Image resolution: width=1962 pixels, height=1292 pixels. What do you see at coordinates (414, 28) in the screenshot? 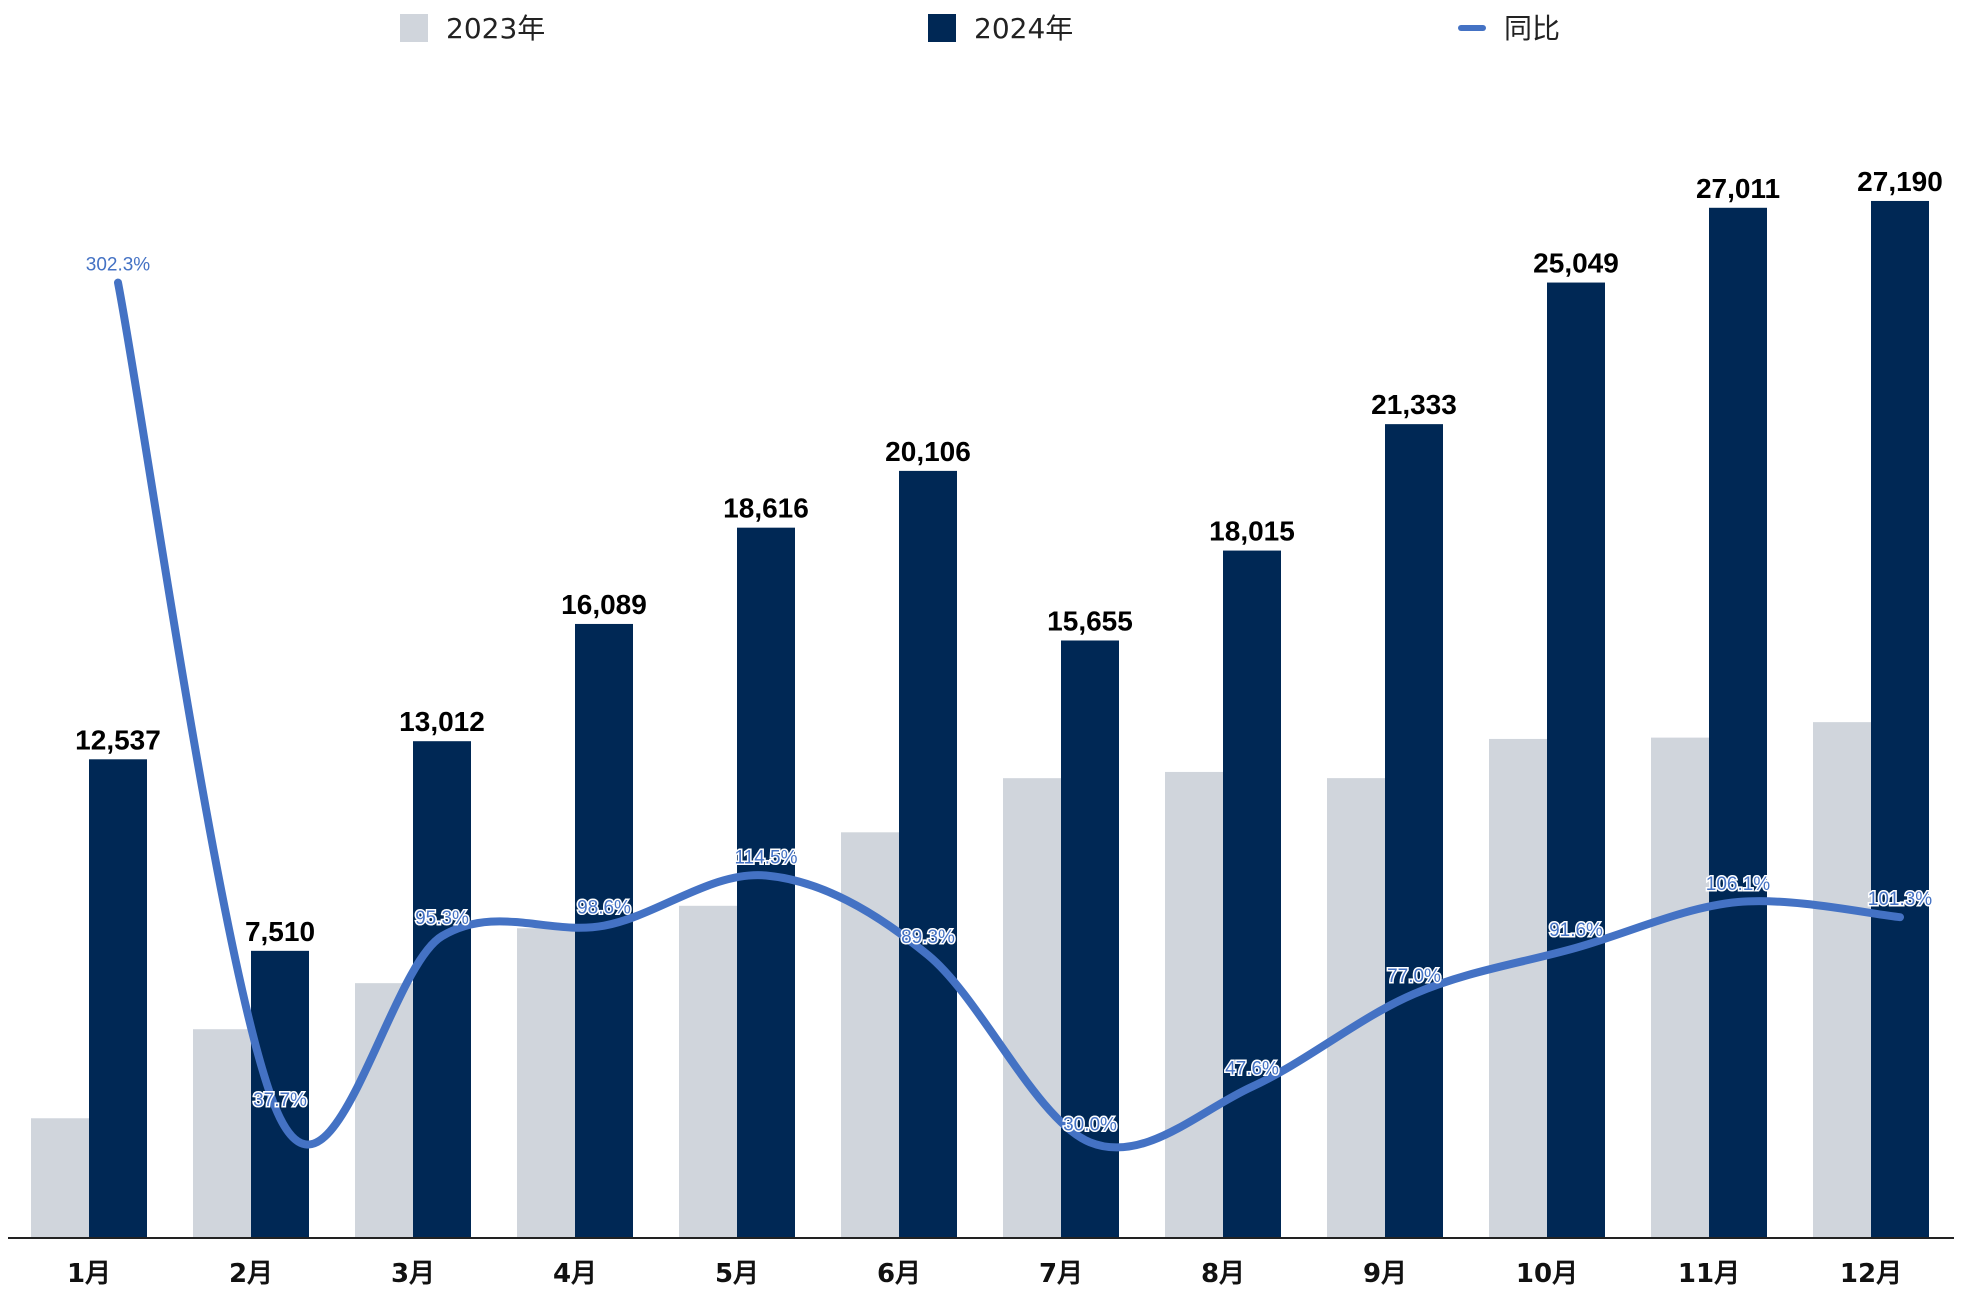
I see `legend-swatch-2023` at bounding box center [414, 28].